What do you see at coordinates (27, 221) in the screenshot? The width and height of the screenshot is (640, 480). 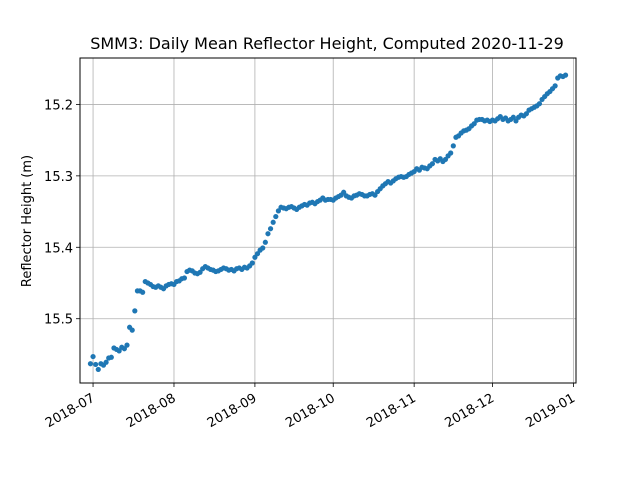 I see `y-axis-label: Reflector Height (m)` at bounding box center [27, 221].